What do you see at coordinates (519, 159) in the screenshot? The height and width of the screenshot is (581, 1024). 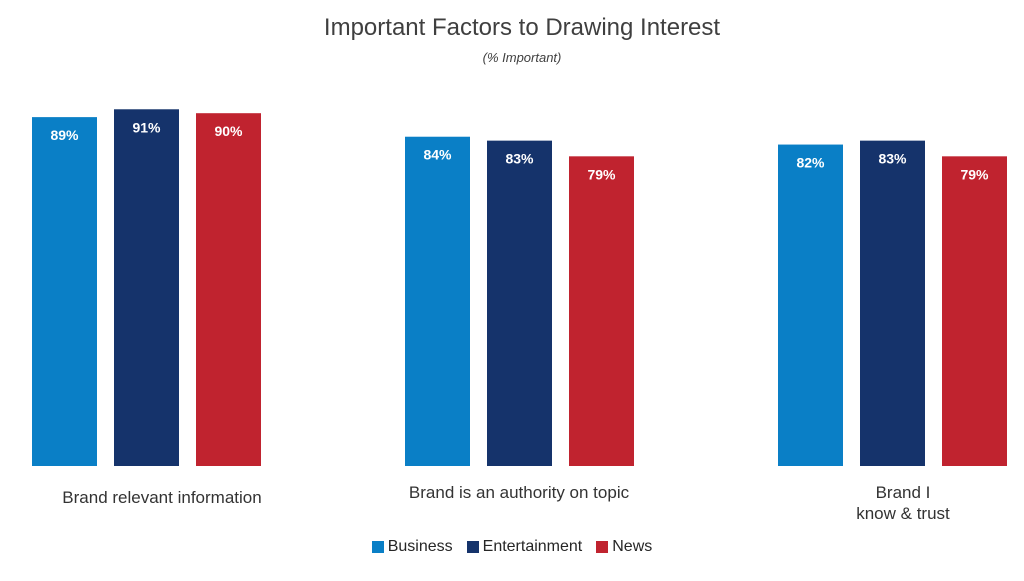 I see `data-label-entertainment-1: 83%` at bounding box center [519, 159].